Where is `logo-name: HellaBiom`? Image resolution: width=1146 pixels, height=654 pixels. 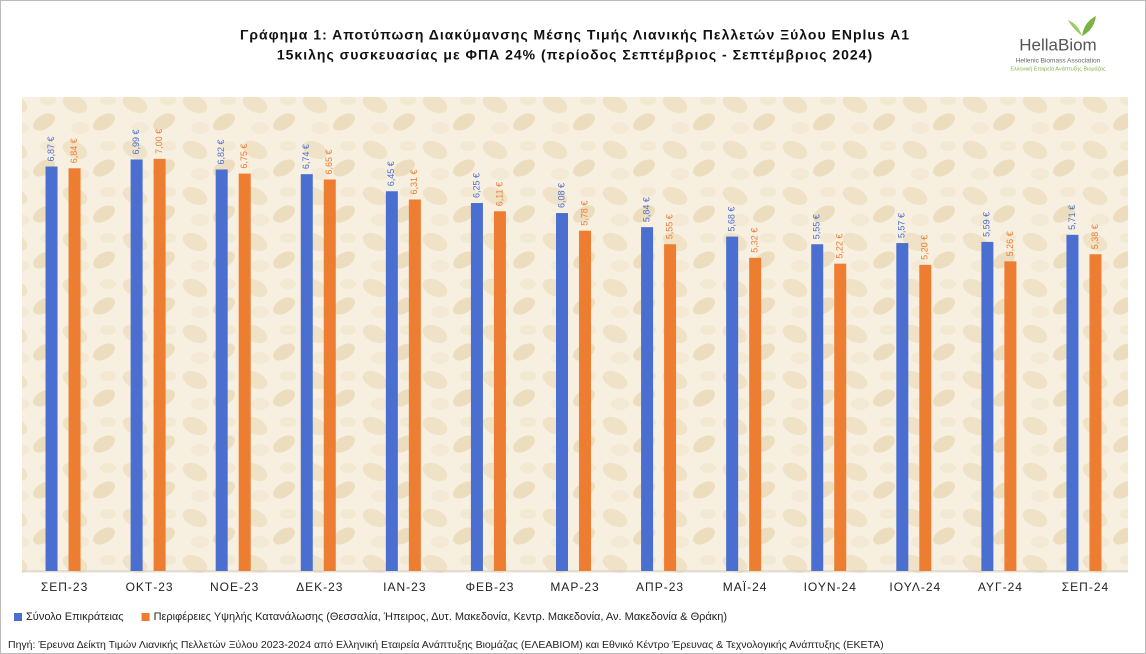
logo-name: HellaBiom is located at coordinates (1057, 44).